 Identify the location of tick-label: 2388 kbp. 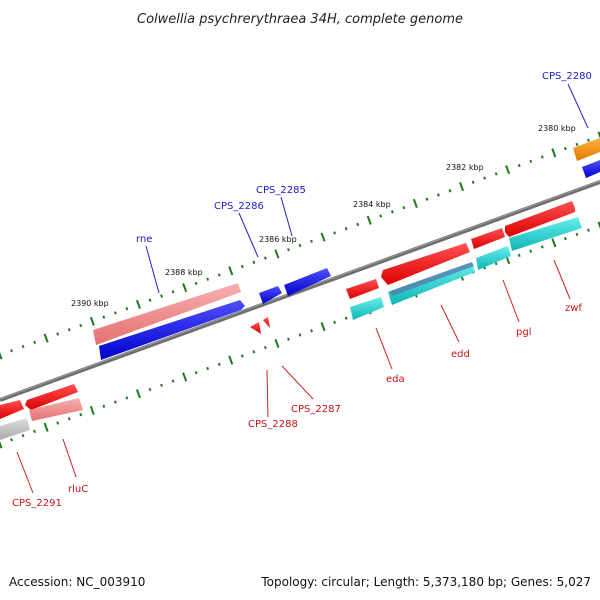
(184, 272).